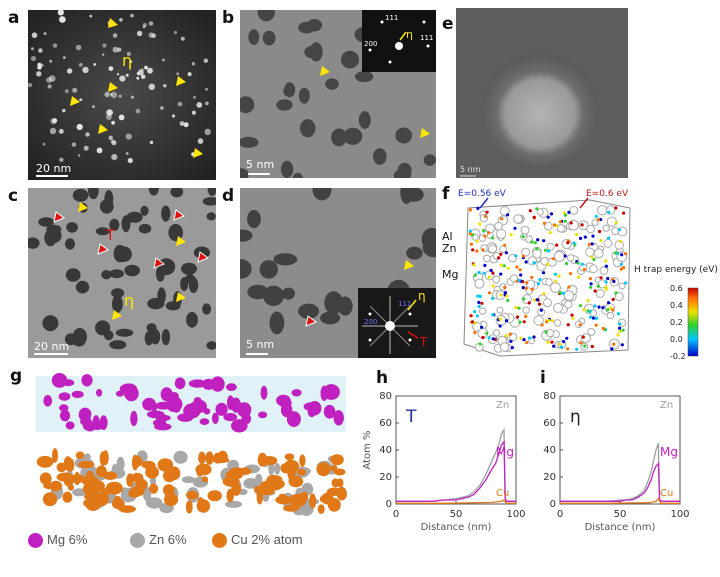 This screenshot has width=720, height=577. What do you see at coordinates (411, 417) in the screenshot?
I see `phase-title: T` at bounding box center [411, 417].